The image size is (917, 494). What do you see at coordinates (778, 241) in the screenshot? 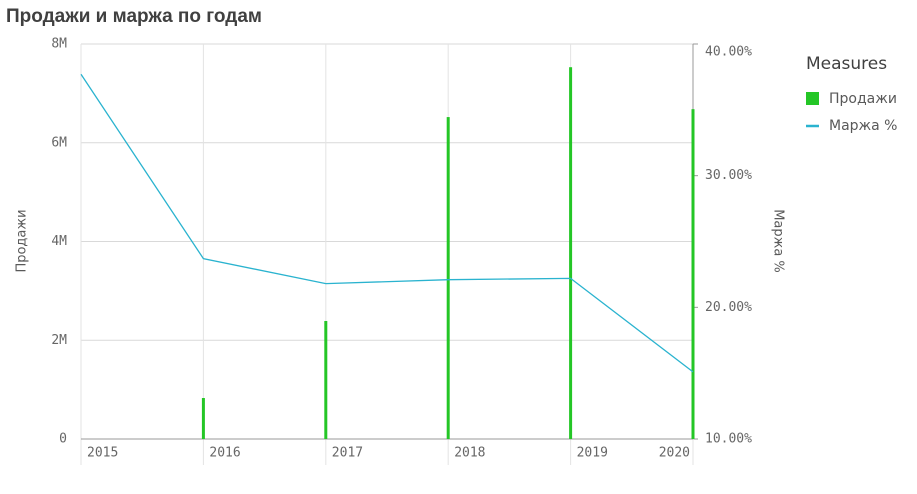
I see `y2-axis-label: Маржа %` at bounding box center [778, 241].